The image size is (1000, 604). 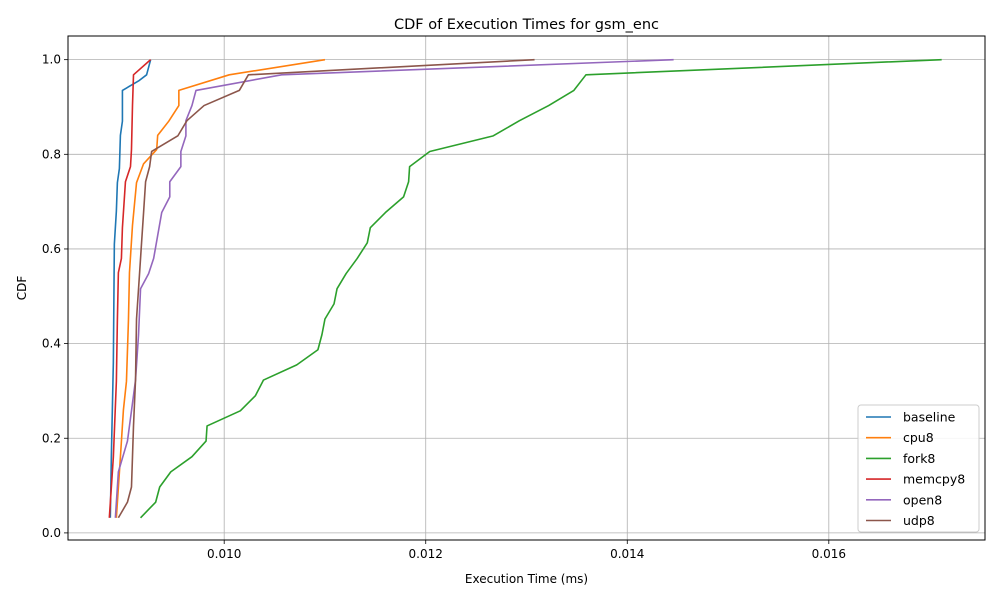 What do you see at coordinates (526, 25) in the screenshot?
I see `chart-title: CDF of Execution Times for gsm_enc` at bounding box center [526, 25].